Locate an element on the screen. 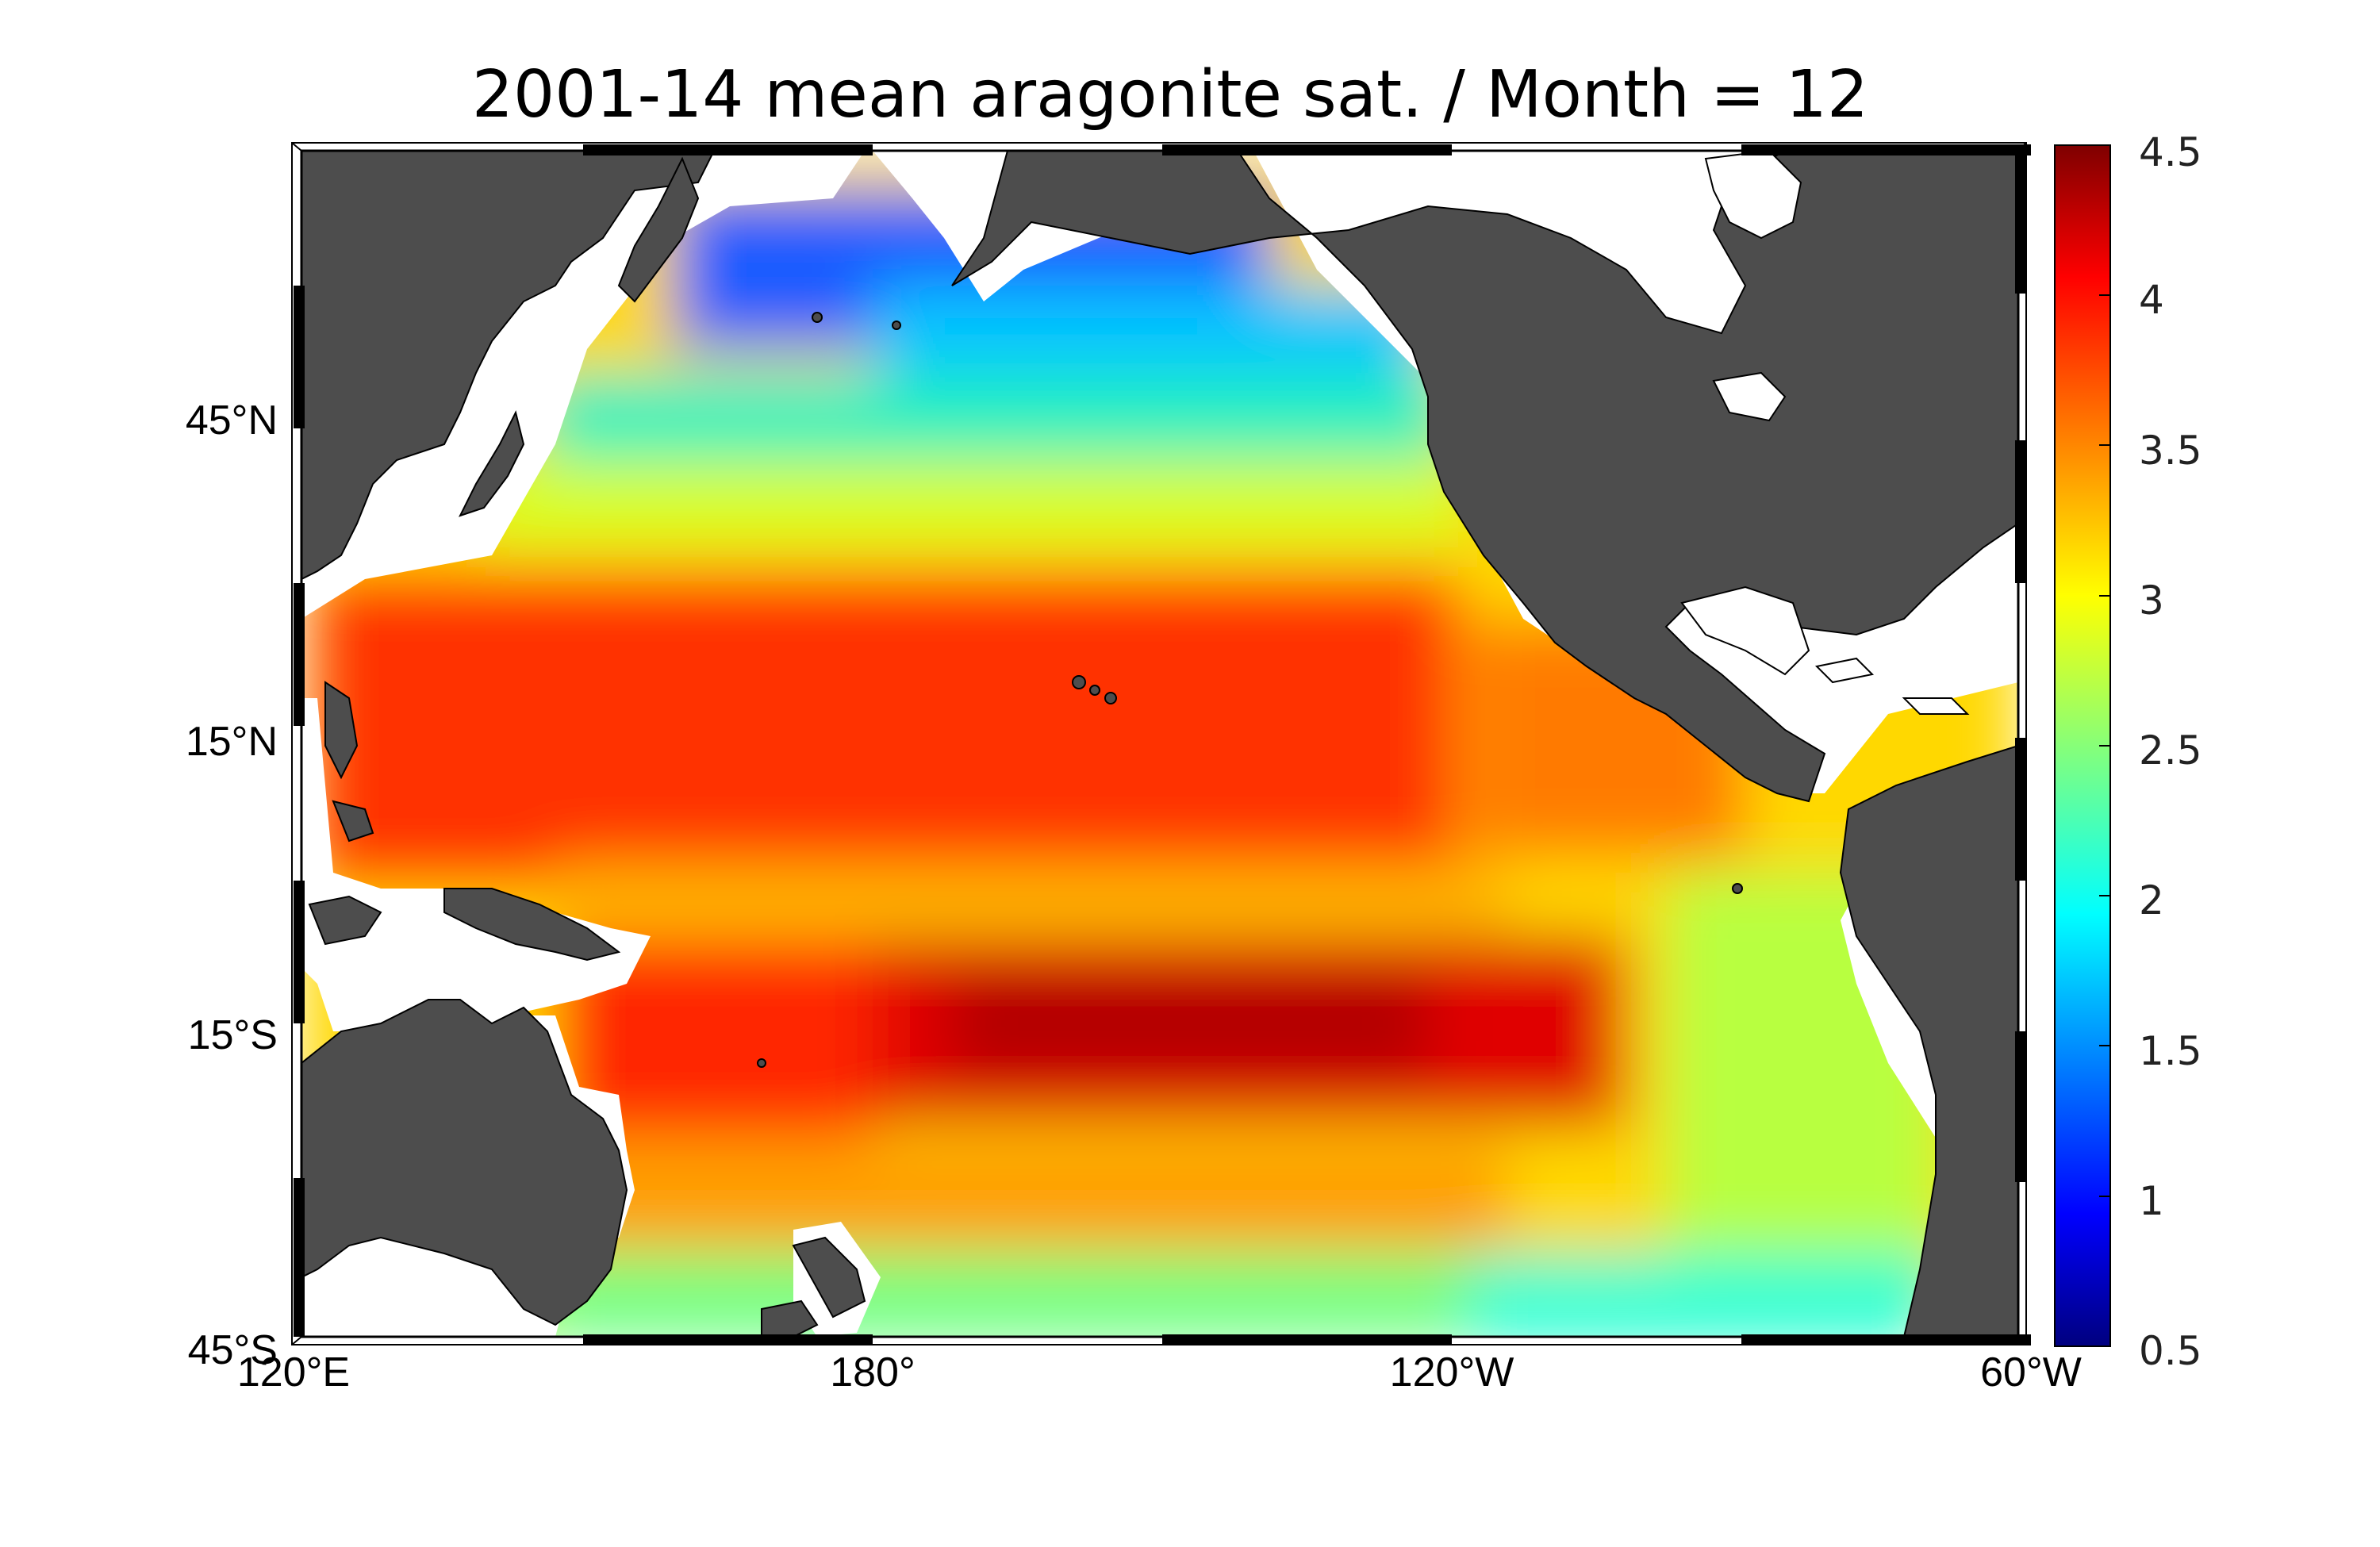 The height and width of the screenshot is (1547, 2380). colorbar-label-3-5: 3.5 is located at coordinates (2170, 451).